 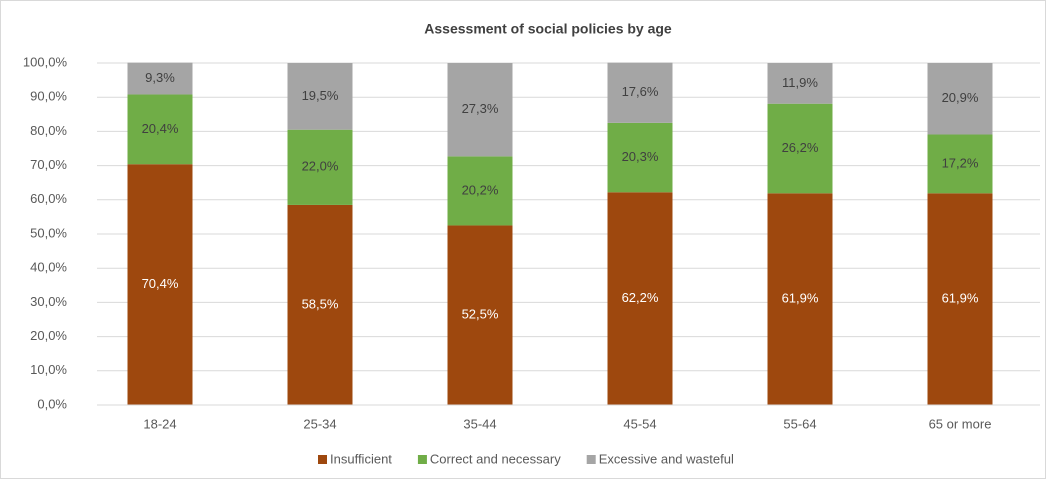 What do you see at coordinates (48, 369) in the screenshot?
I see `y-tick-label: 10,0%` at bounding box center [48, 369].